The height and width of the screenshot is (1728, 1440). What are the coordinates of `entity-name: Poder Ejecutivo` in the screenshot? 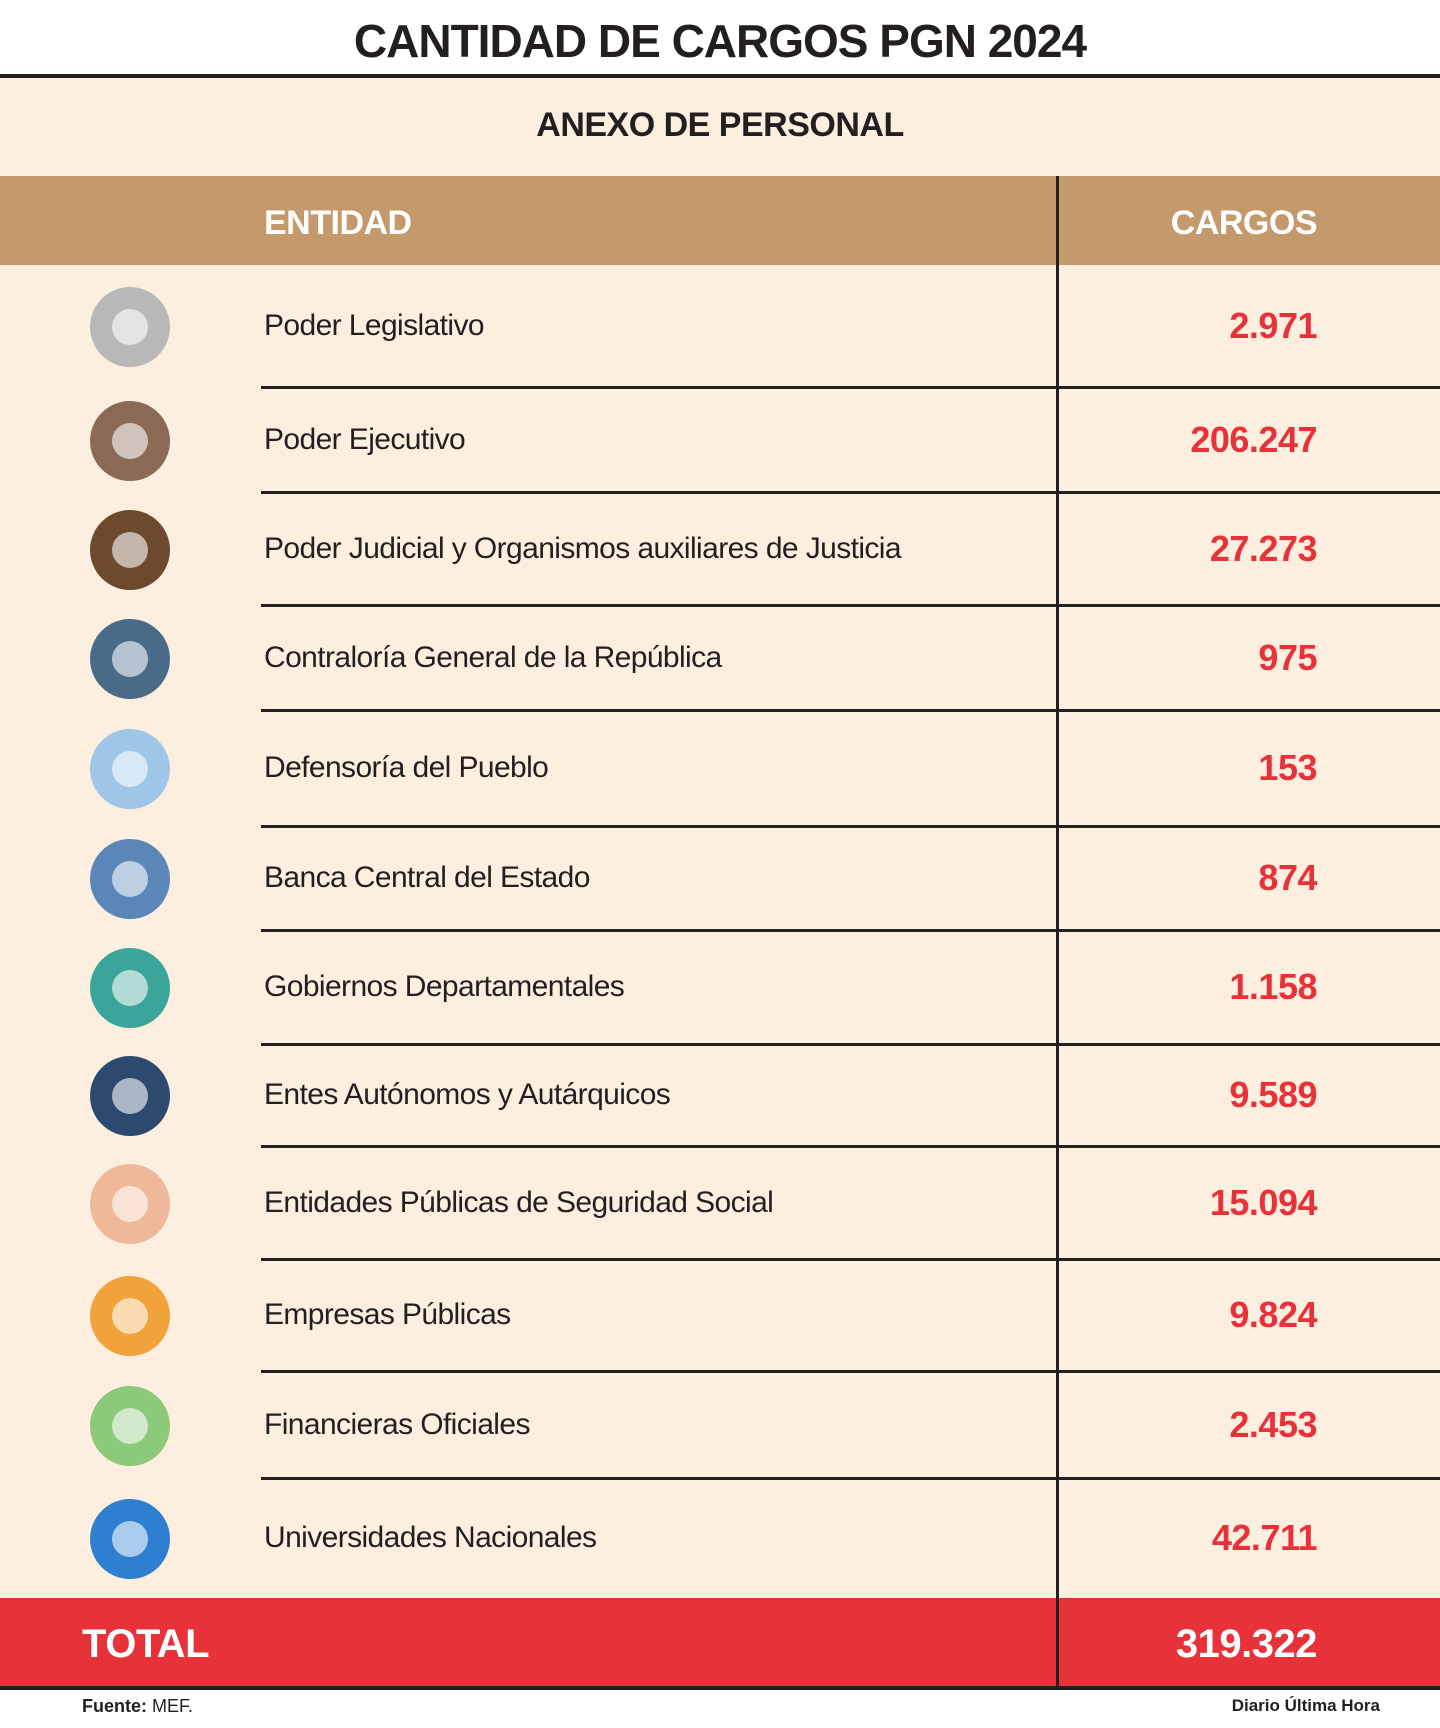 It's located at (365, 439).